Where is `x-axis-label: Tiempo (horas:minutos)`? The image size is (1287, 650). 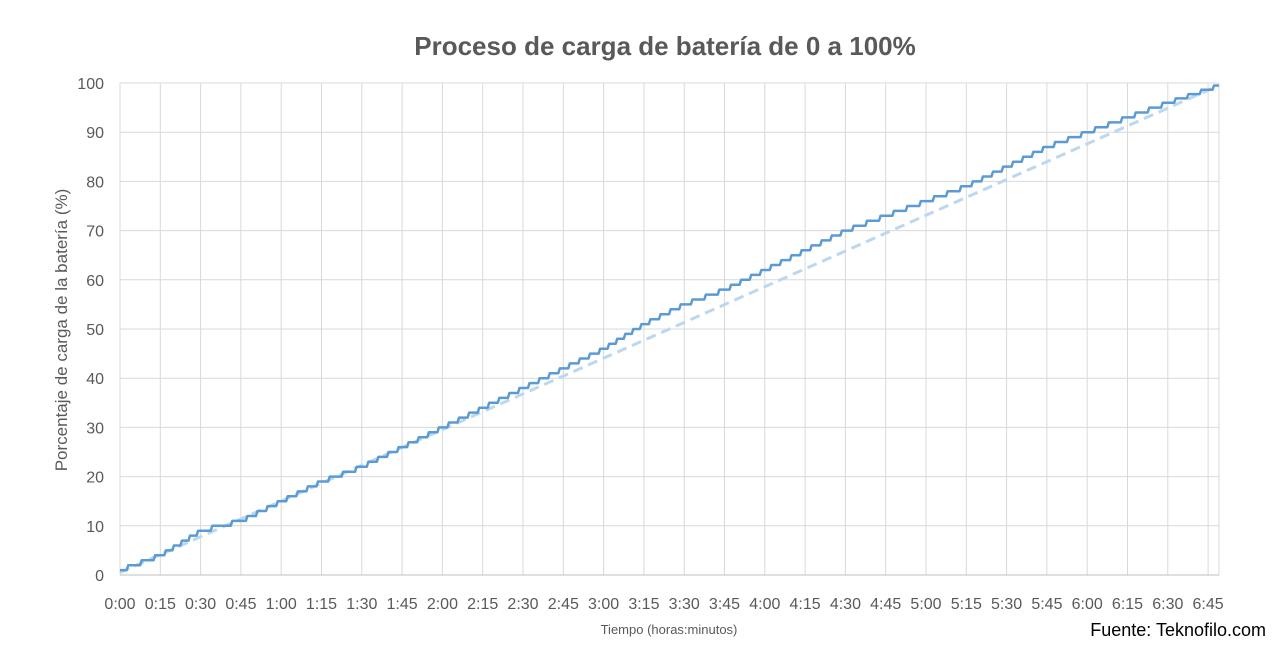
x-axis-label: Tiempo (horas:minutos) is located at coordinates (669, 629).